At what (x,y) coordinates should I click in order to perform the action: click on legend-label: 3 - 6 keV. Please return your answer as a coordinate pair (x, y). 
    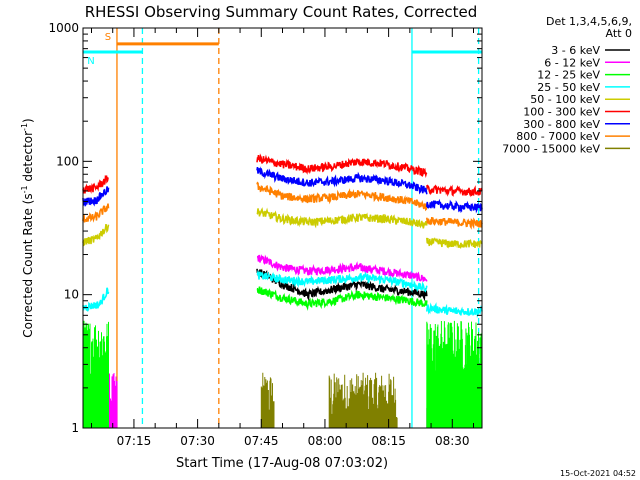
    Looking at the image, I should click on (575, 50).